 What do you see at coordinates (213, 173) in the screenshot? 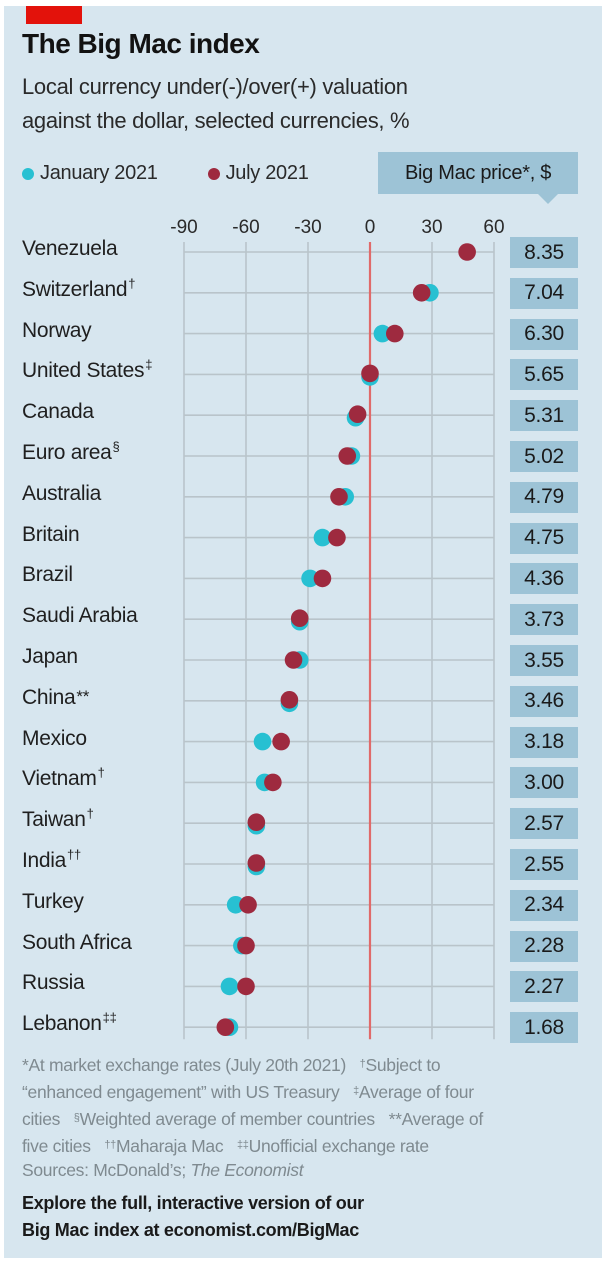
I see `legend-dot-july-icon` at bounding box center [213, 173].